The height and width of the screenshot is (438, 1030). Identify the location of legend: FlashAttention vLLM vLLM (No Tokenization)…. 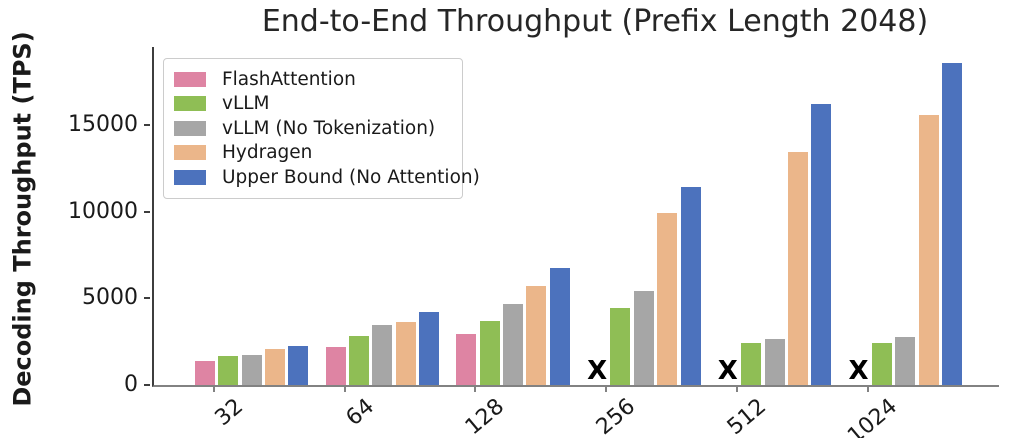
(321, 128).